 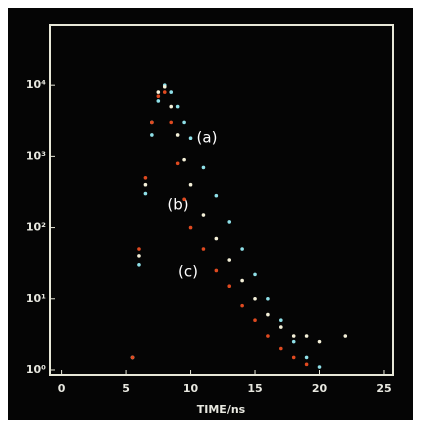 What do you see at coordinates (191, 388) in the screenshot?
I see `x-tick-label: 10` at bounding box center [191, 388].